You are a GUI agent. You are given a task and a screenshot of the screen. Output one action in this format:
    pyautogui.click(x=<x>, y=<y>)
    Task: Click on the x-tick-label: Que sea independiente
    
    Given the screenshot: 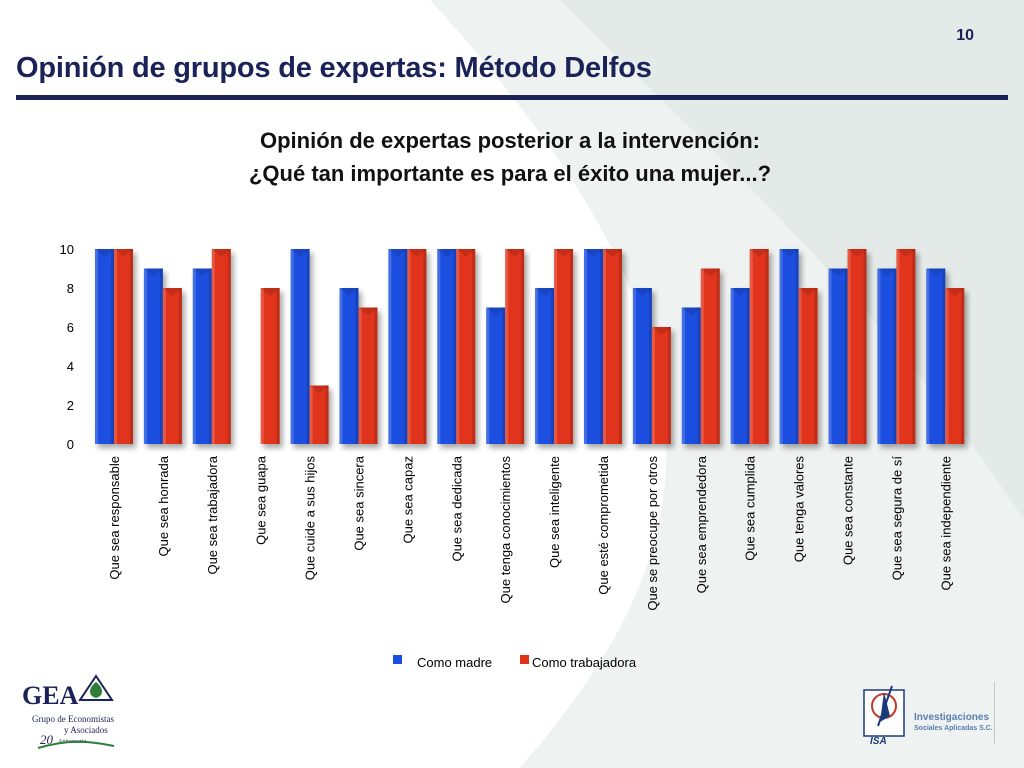 What is the action you would take?
    pyautogui.click(x=945, y=523)
    